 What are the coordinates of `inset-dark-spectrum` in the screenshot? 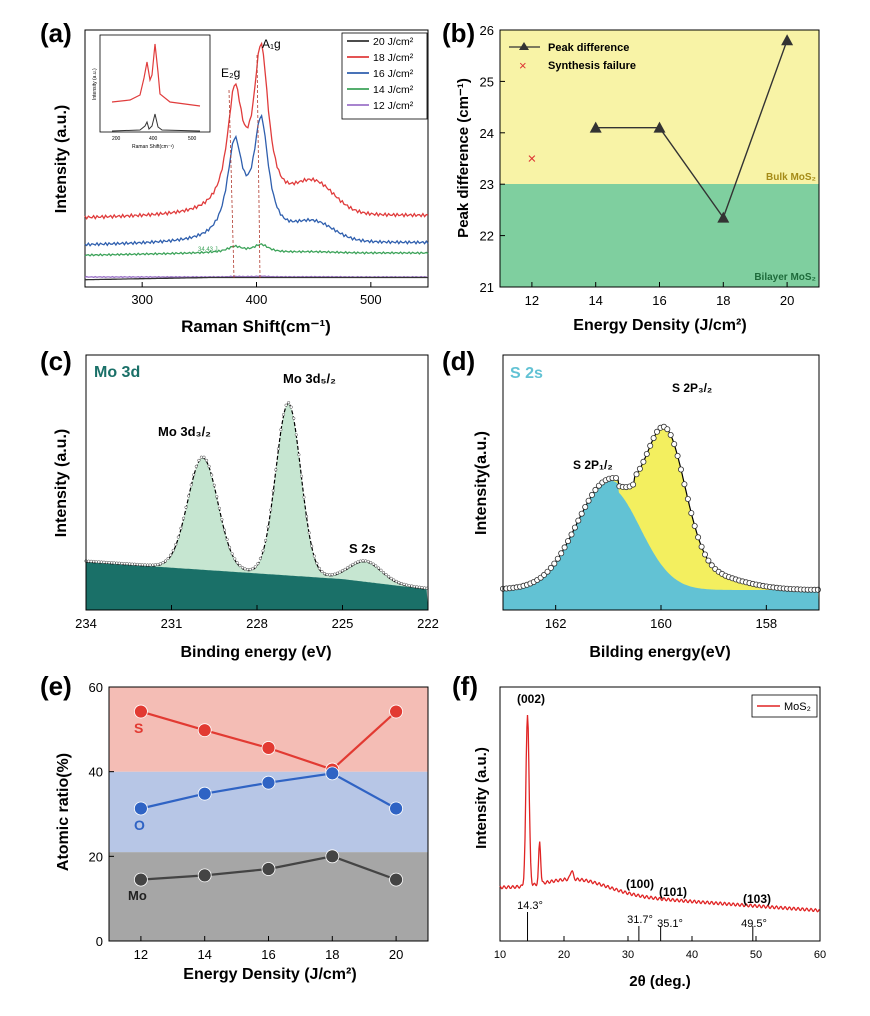 It's located at (156, 122).